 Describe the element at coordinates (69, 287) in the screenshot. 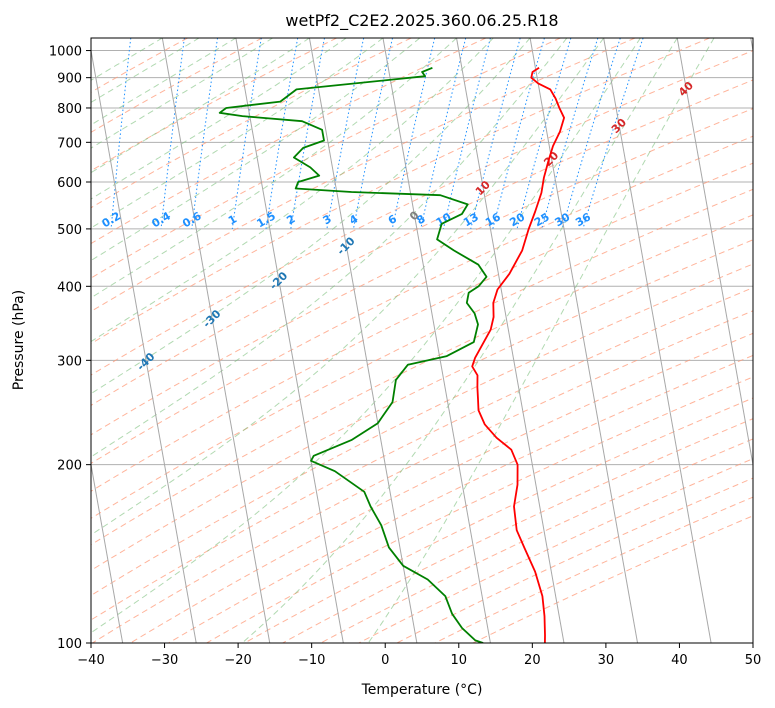

I see `y-tick-label: 400` at that location.